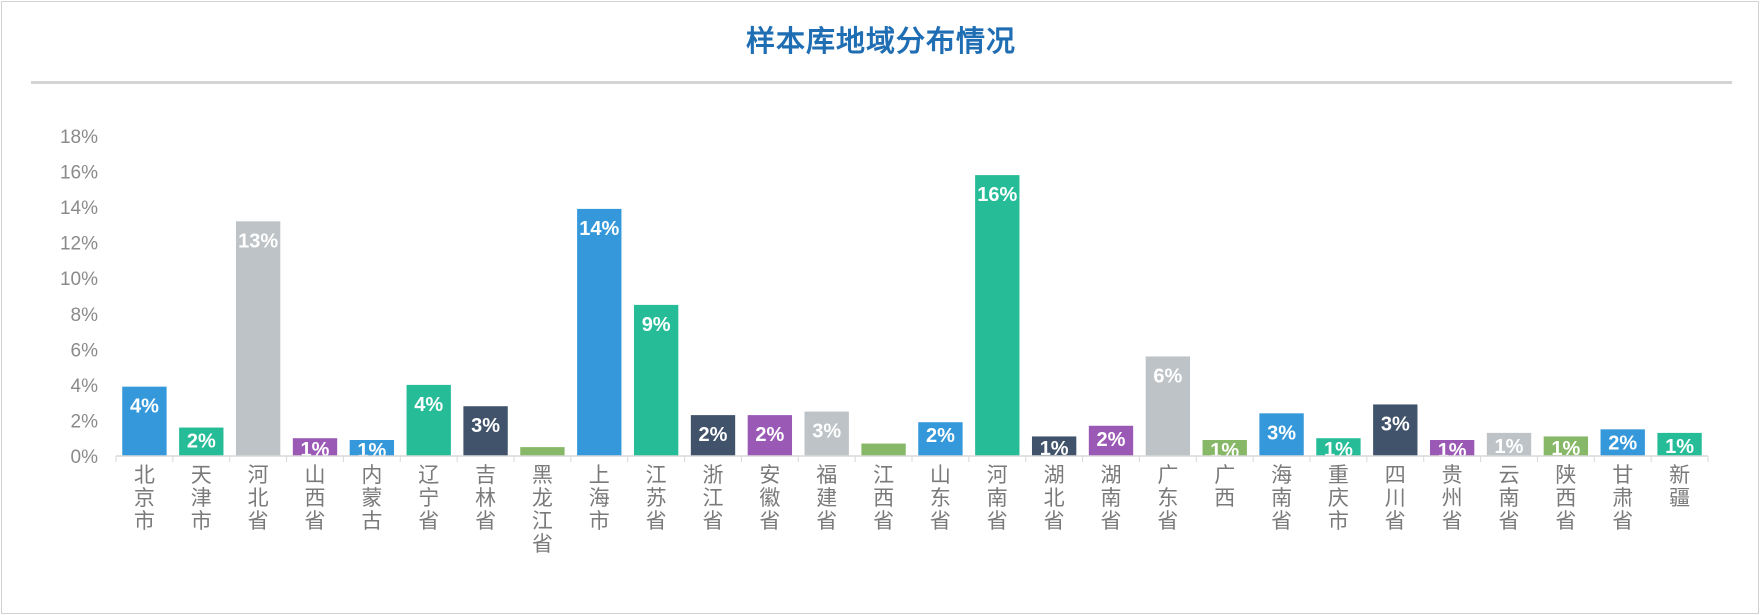 Image resolution: width=1760 pixels, height=615 pixels. I want to click on title-divider, so click(881, 82).